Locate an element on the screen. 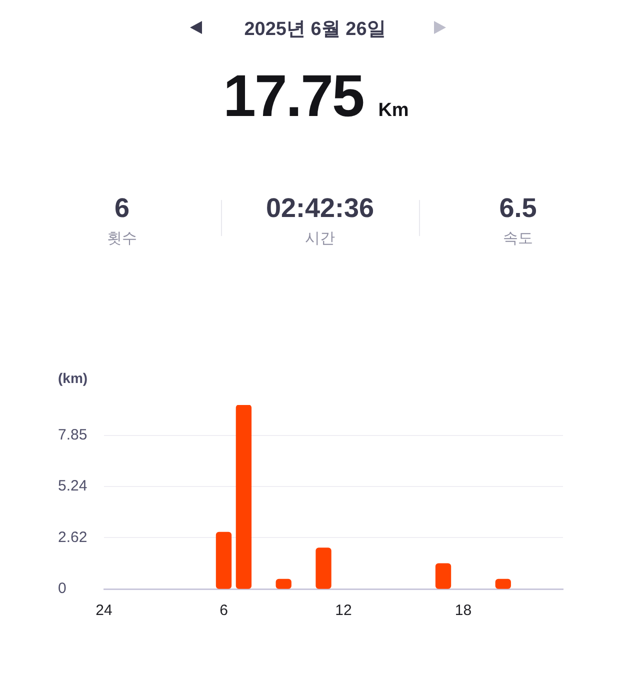  y-axis-title: (km) is located at coordinates (73, 378).